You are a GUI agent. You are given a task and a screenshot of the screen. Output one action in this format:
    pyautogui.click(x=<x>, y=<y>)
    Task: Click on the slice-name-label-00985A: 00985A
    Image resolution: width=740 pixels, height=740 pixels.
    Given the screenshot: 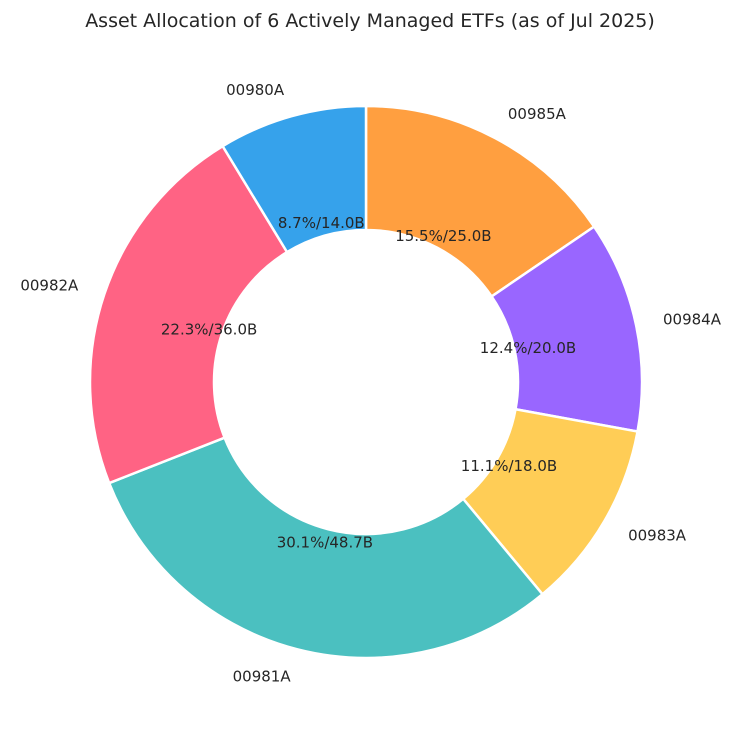 What is the action you would take?
    pyautogui.click(x=537, y=114)
    